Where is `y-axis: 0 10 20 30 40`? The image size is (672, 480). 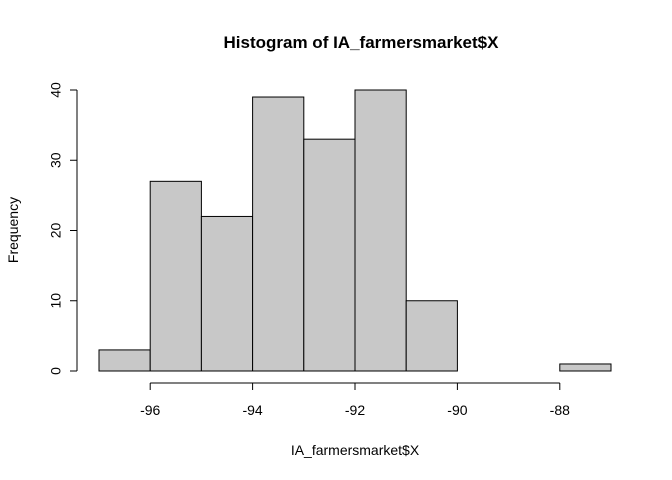 y-axis: 0 10 20 30 40 is located at coordinates (63, 228).